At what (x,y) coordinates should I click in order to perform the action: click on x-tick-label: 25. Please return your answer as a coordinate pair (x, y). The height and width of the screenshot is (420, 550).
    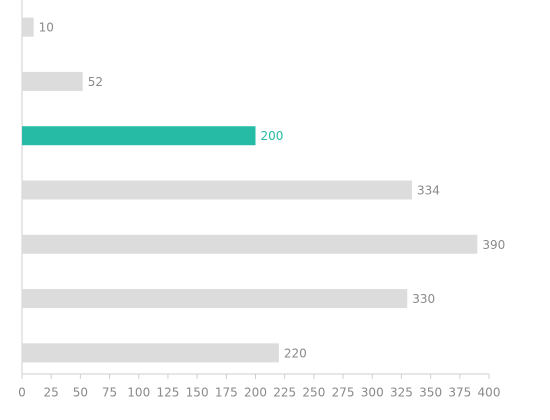
    Looking at the image, I should click on (51, 393).